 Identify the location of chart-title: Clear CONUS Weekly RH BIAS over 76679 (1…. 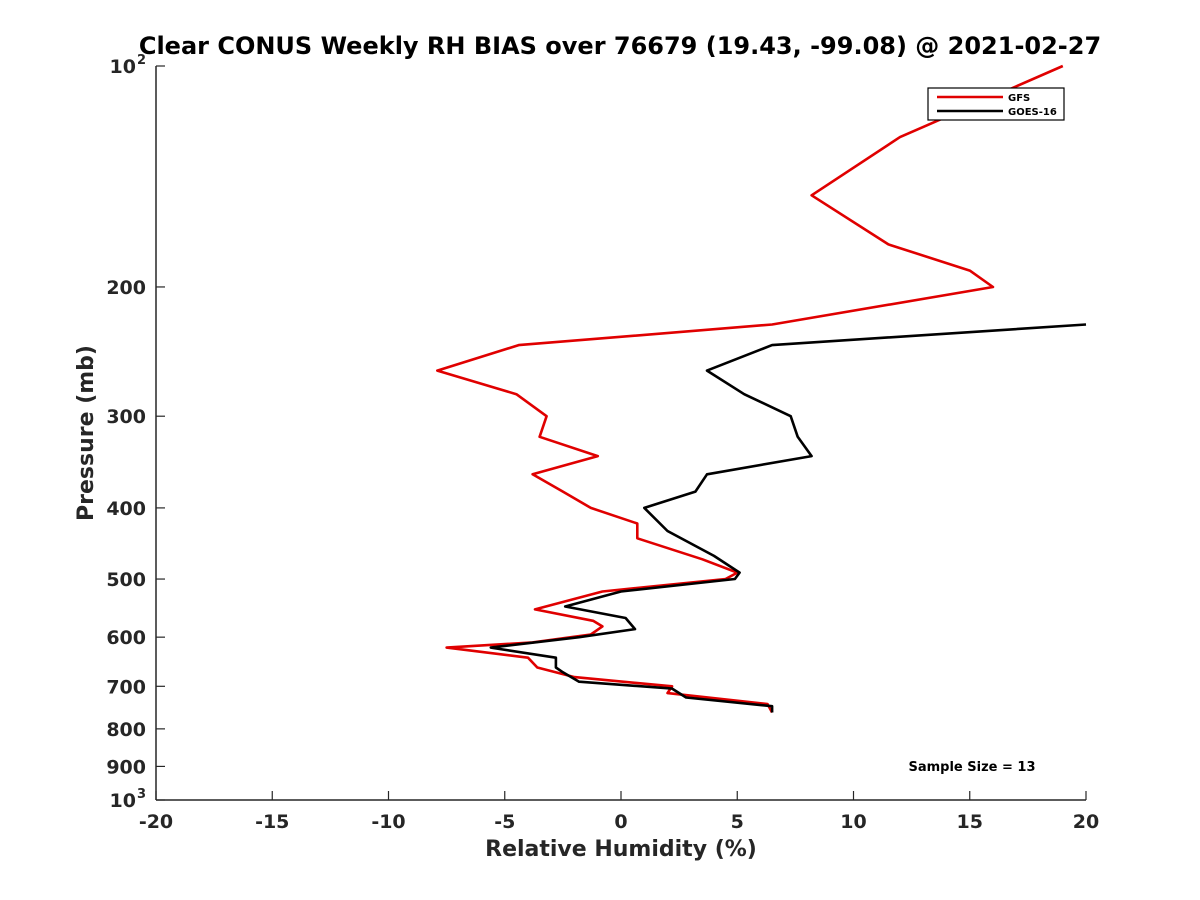
(620, 46).